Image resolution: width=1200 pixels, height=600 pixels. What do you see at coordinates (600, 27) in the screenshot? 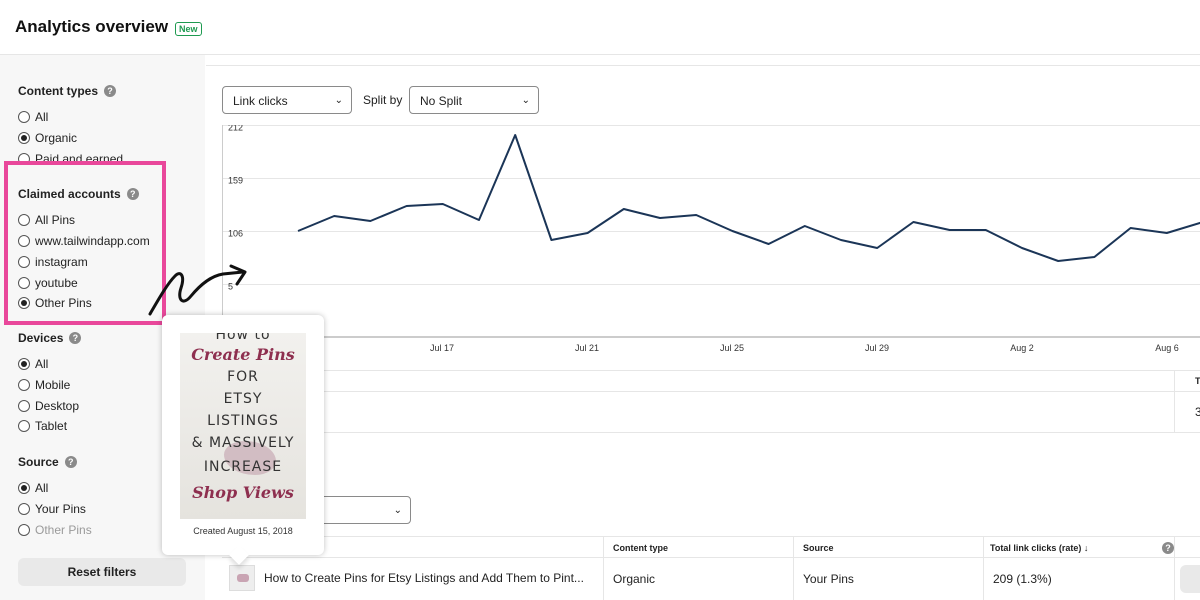
I see `page-header: Analytics overview New` at bounding box center [600, 27].